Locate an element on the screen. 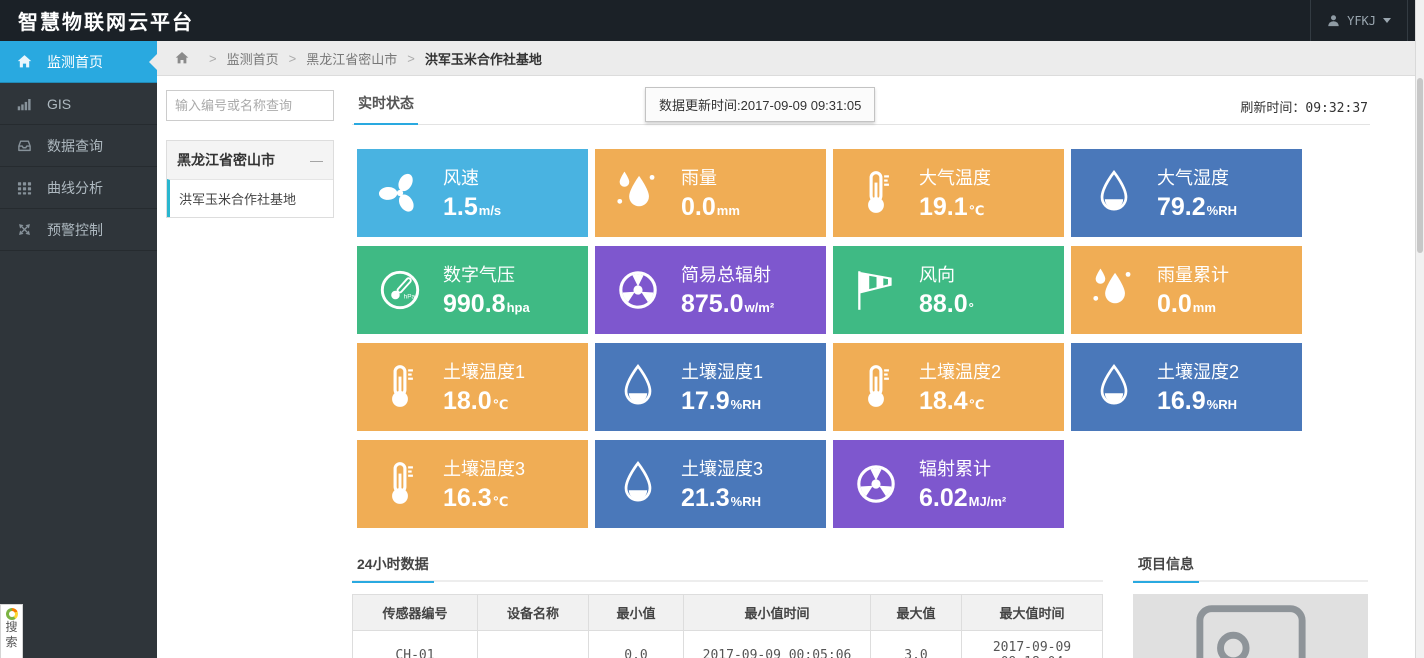  tab-realtime-status: 实时状态 is located at coordinates (386, 109).